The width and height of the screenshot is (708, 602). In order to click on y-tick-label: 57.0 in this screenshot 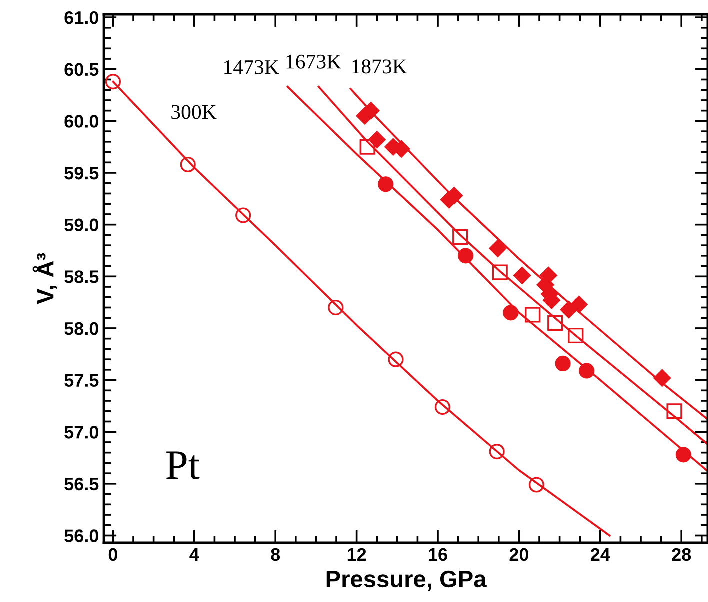, I will do `click(81, 432)`.